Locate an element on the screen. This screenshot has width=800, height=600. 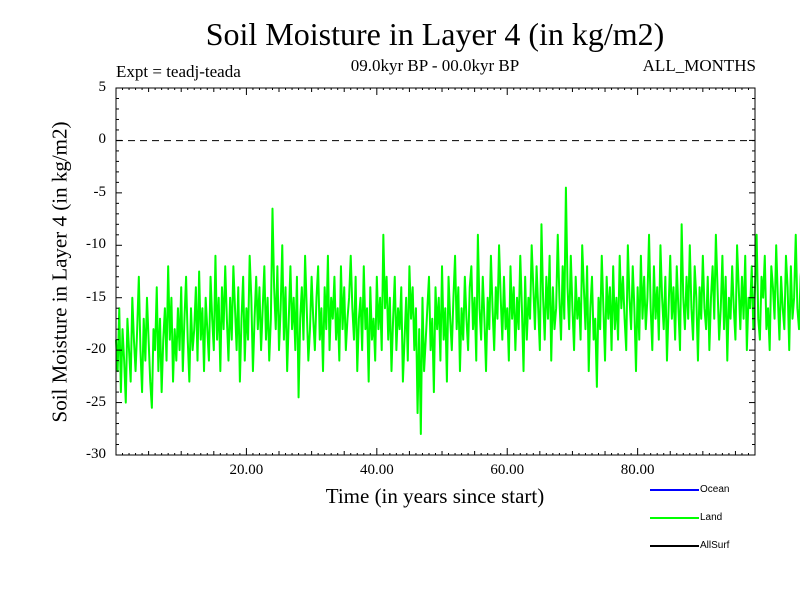
y-axis-label: Soil Moisture in Layer 4 (in kg/m2) is located at coordinates (59, 272).